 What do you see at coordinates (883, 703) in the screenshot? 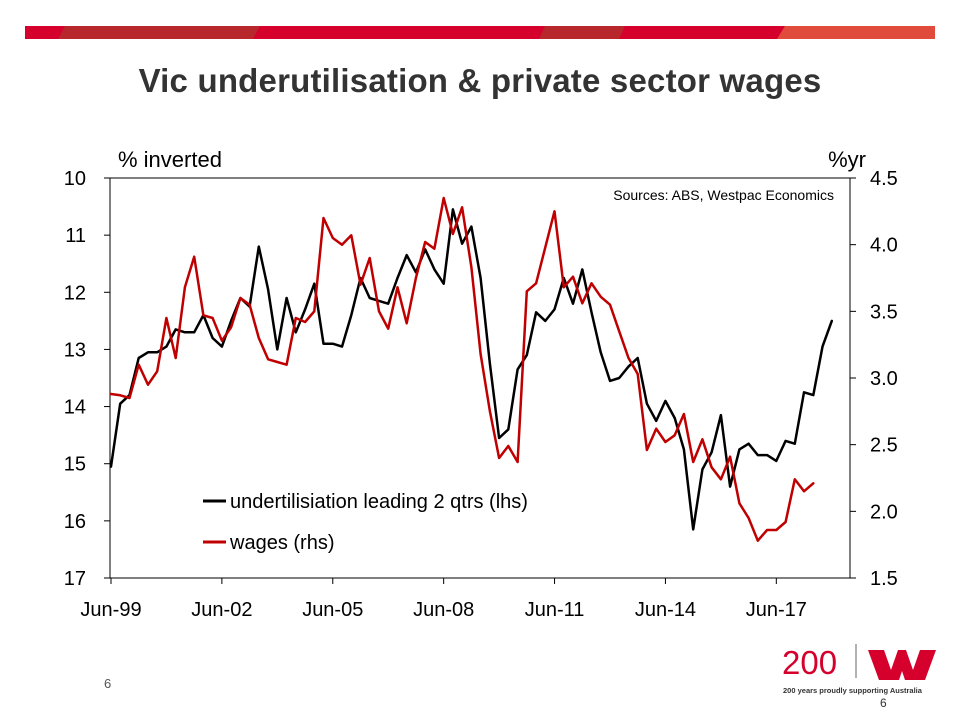
I see `page-number-footer: 6` at bounding box center [883, 703].